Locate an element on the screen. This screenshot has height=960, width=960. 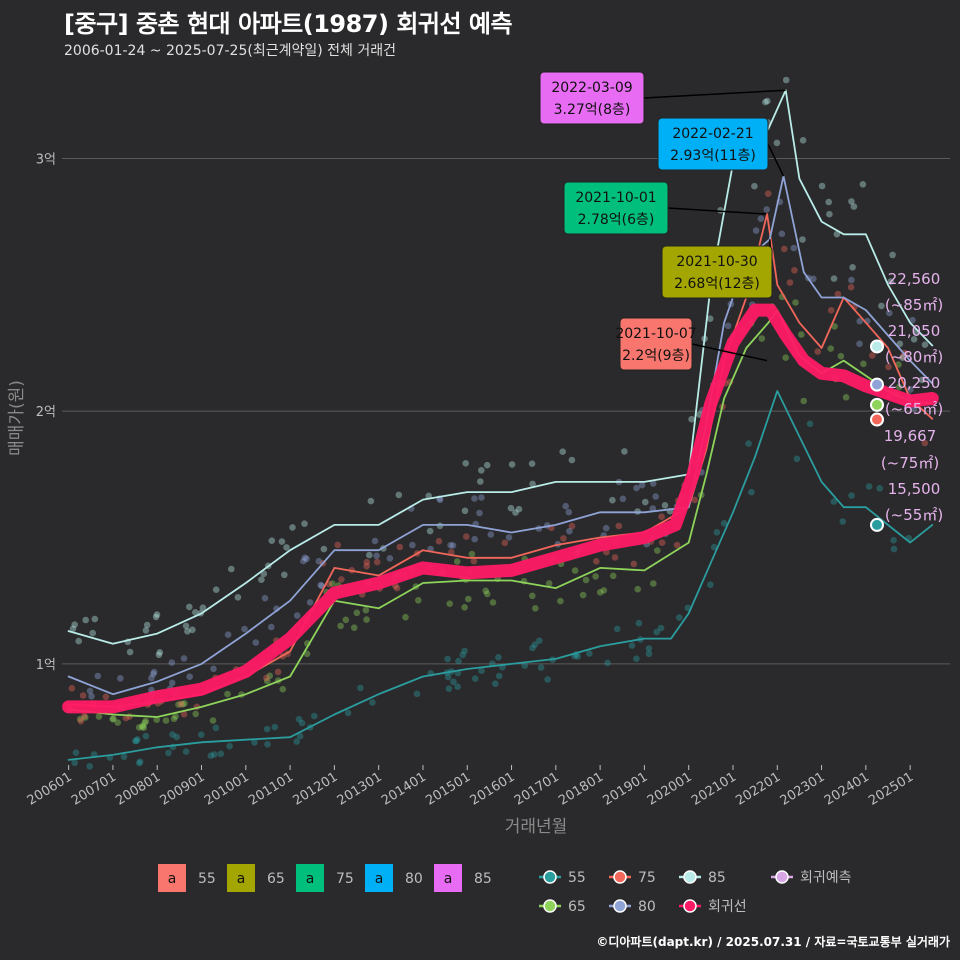
legend-box-label: 65 is located at coordinates (276, 879).